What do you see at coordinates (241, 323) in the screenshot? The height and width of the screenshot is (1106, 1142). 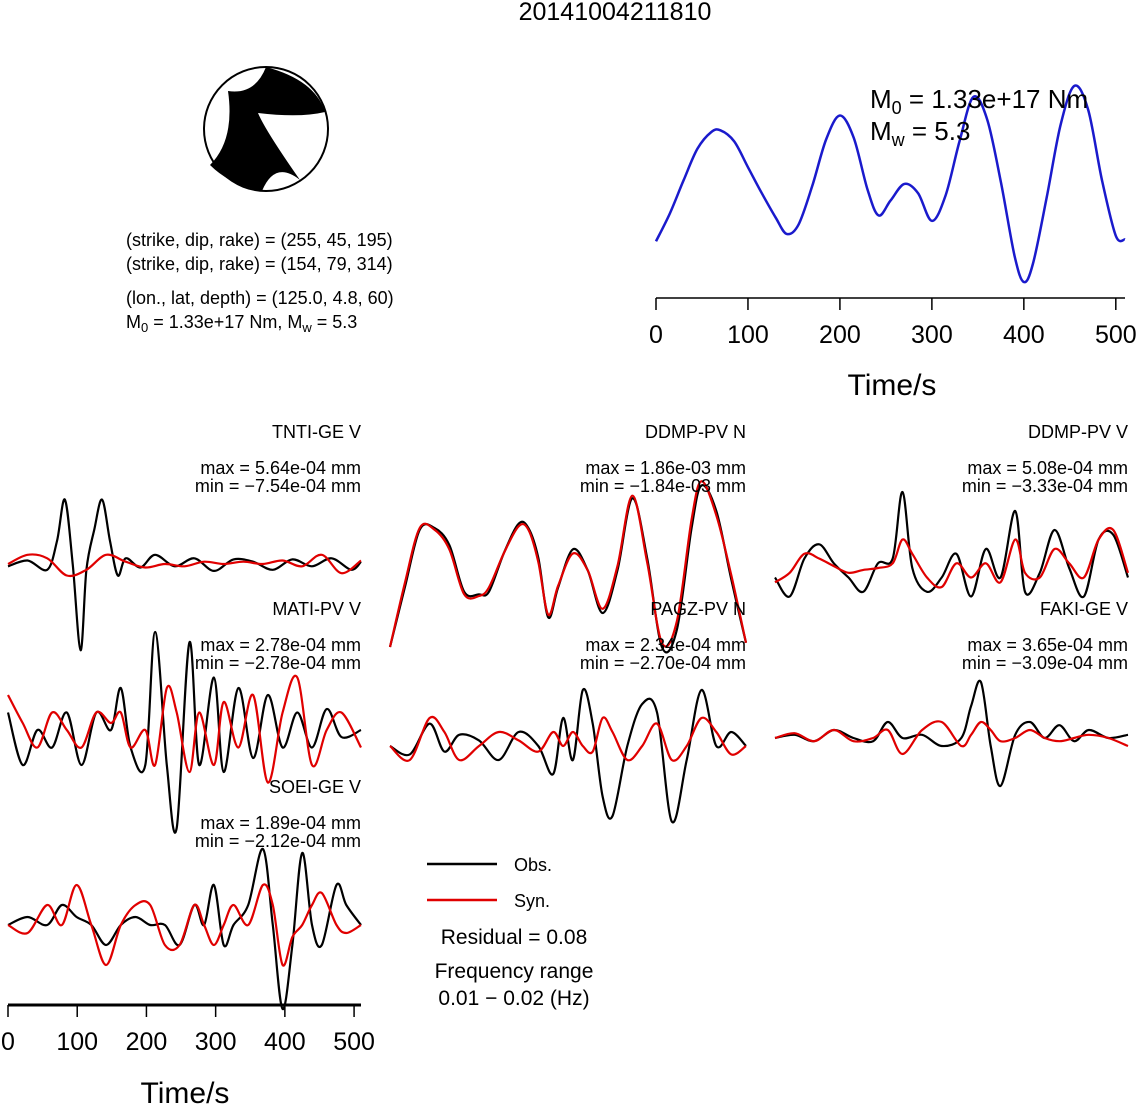 I see `moment-line: M0 = 1.33e+17 Nm, Mw = 5.3` at bounding box center [241, 323].